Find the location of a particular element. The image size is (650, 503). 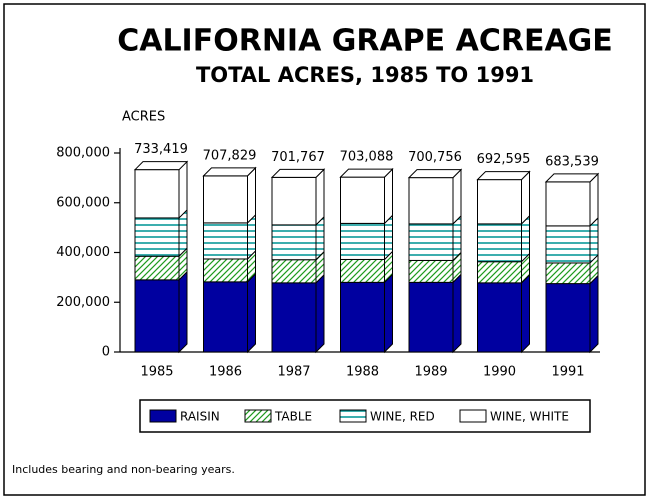

x-tick-label: 1991 is located at coordinates (567, 372).